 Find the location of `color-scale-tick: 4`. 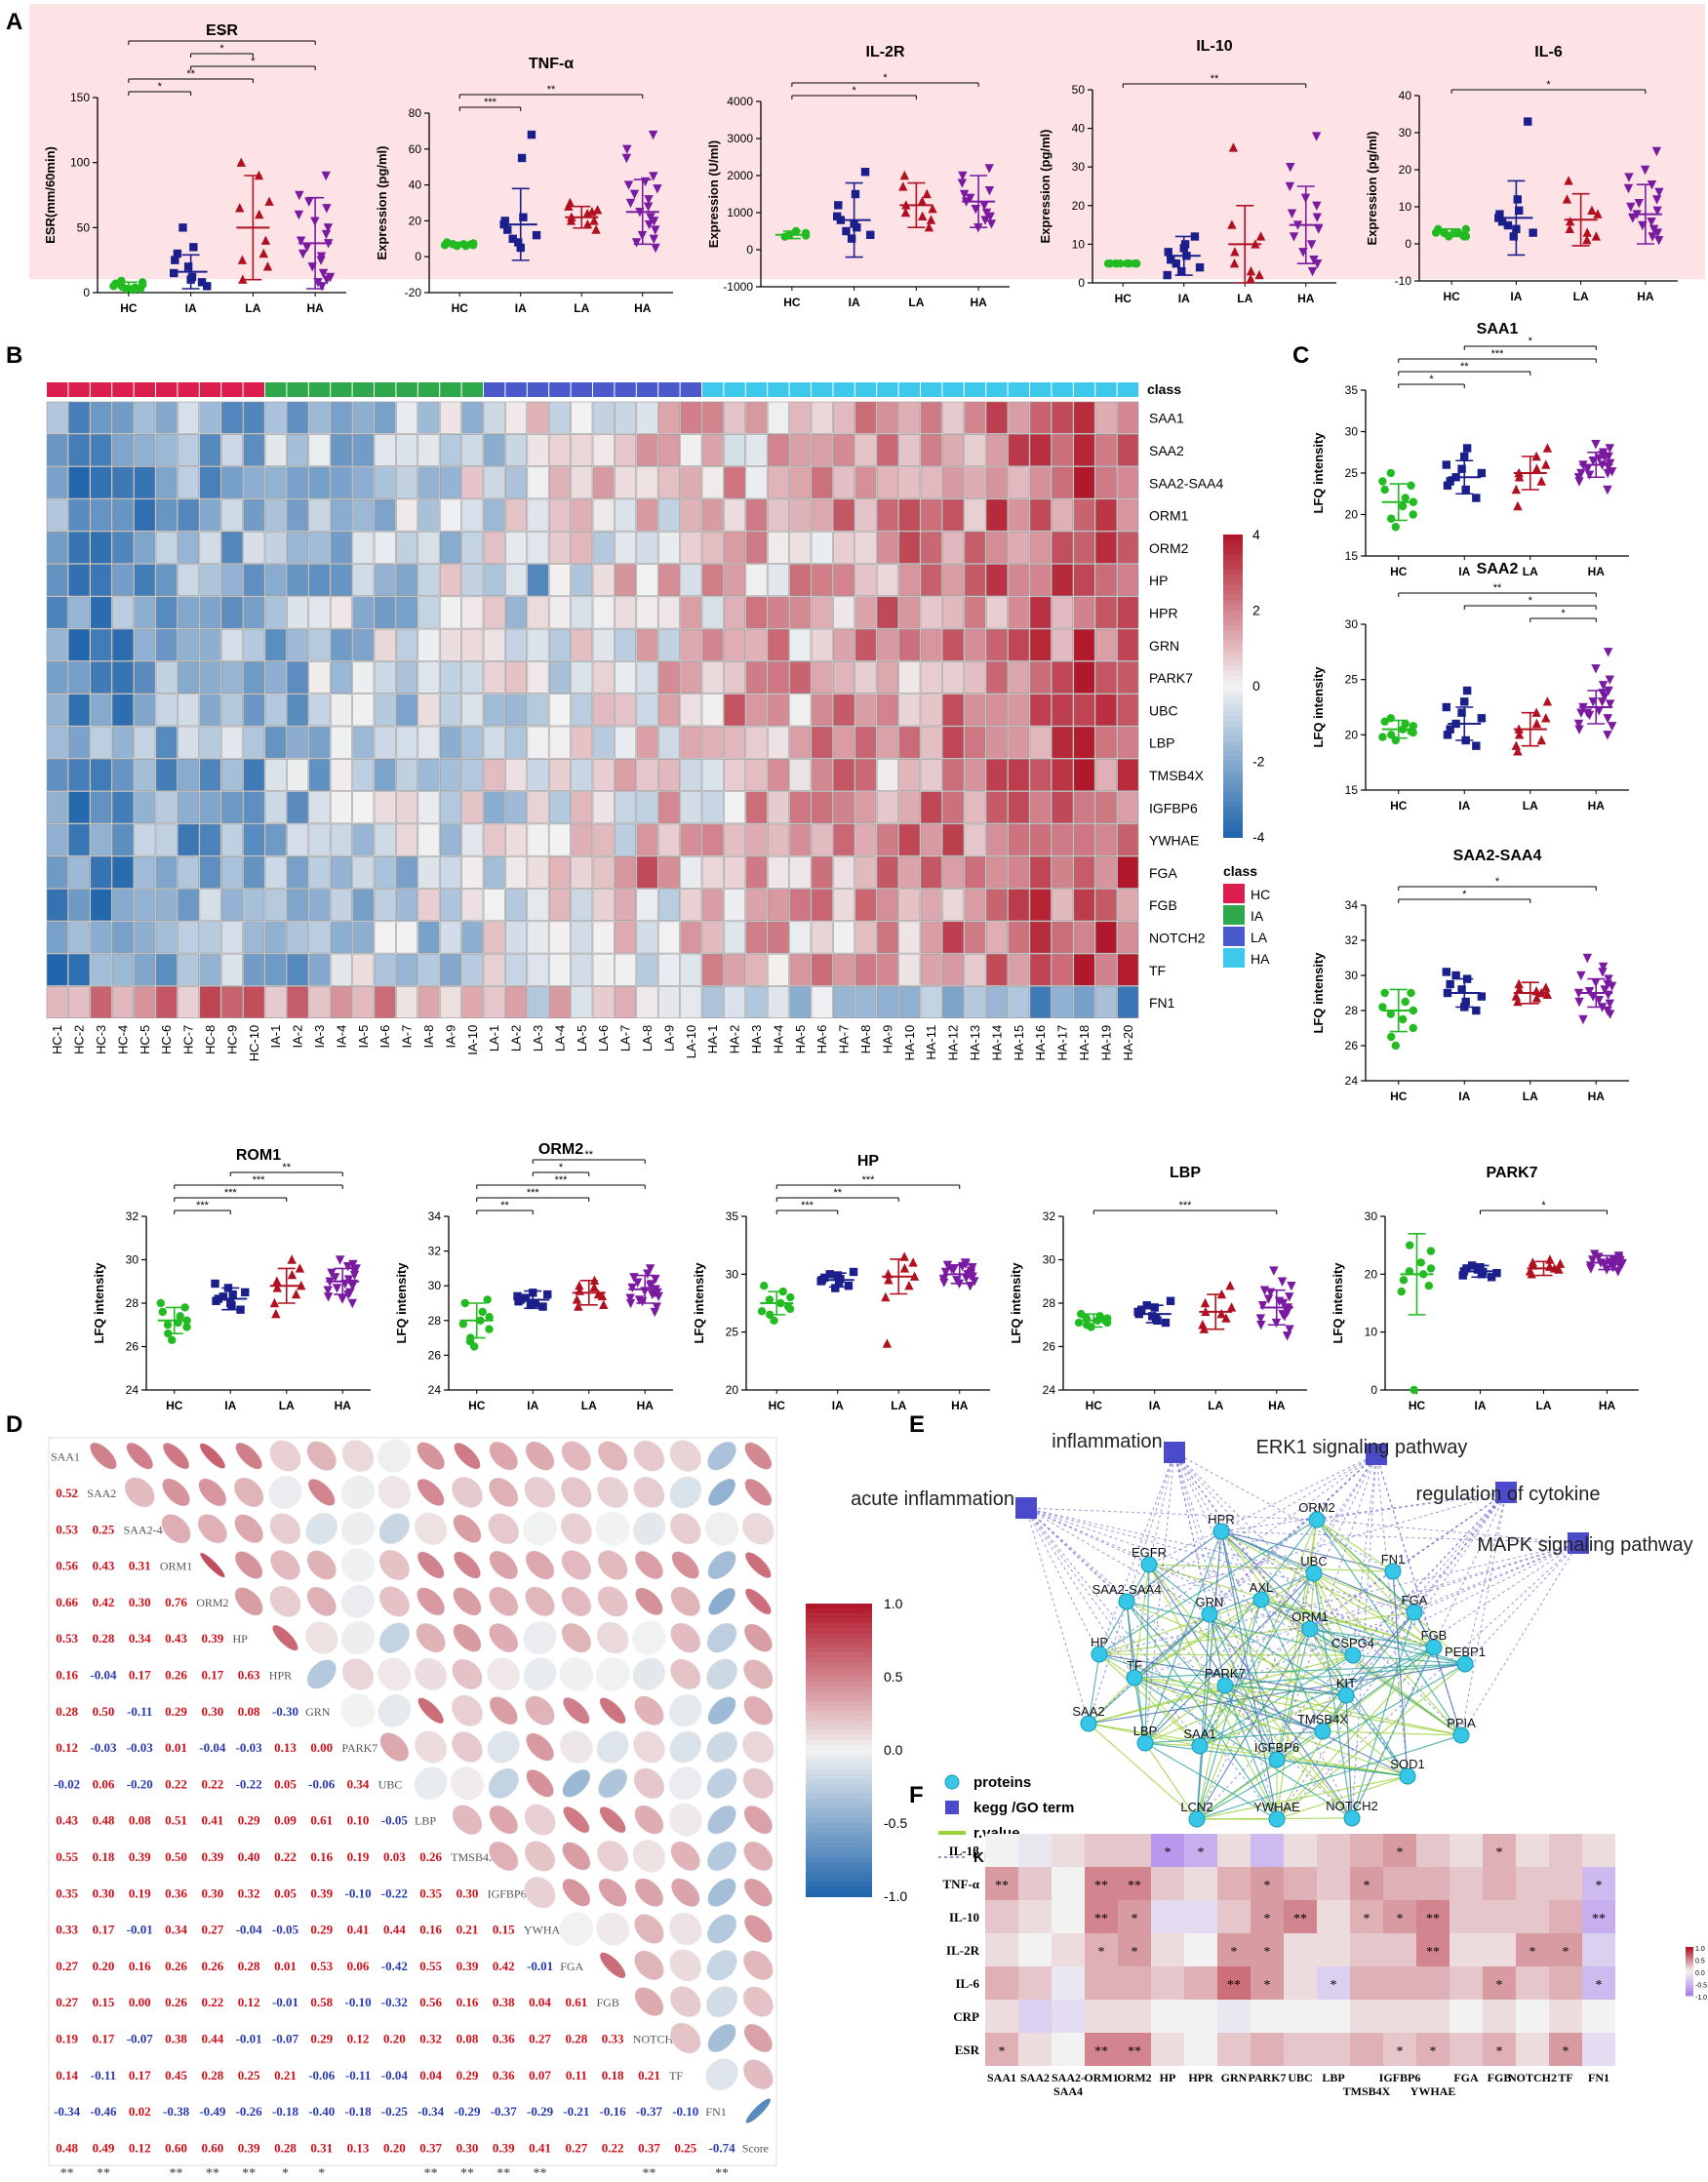

color-scale-tick: 4 is located at coordinates (1256, 534).